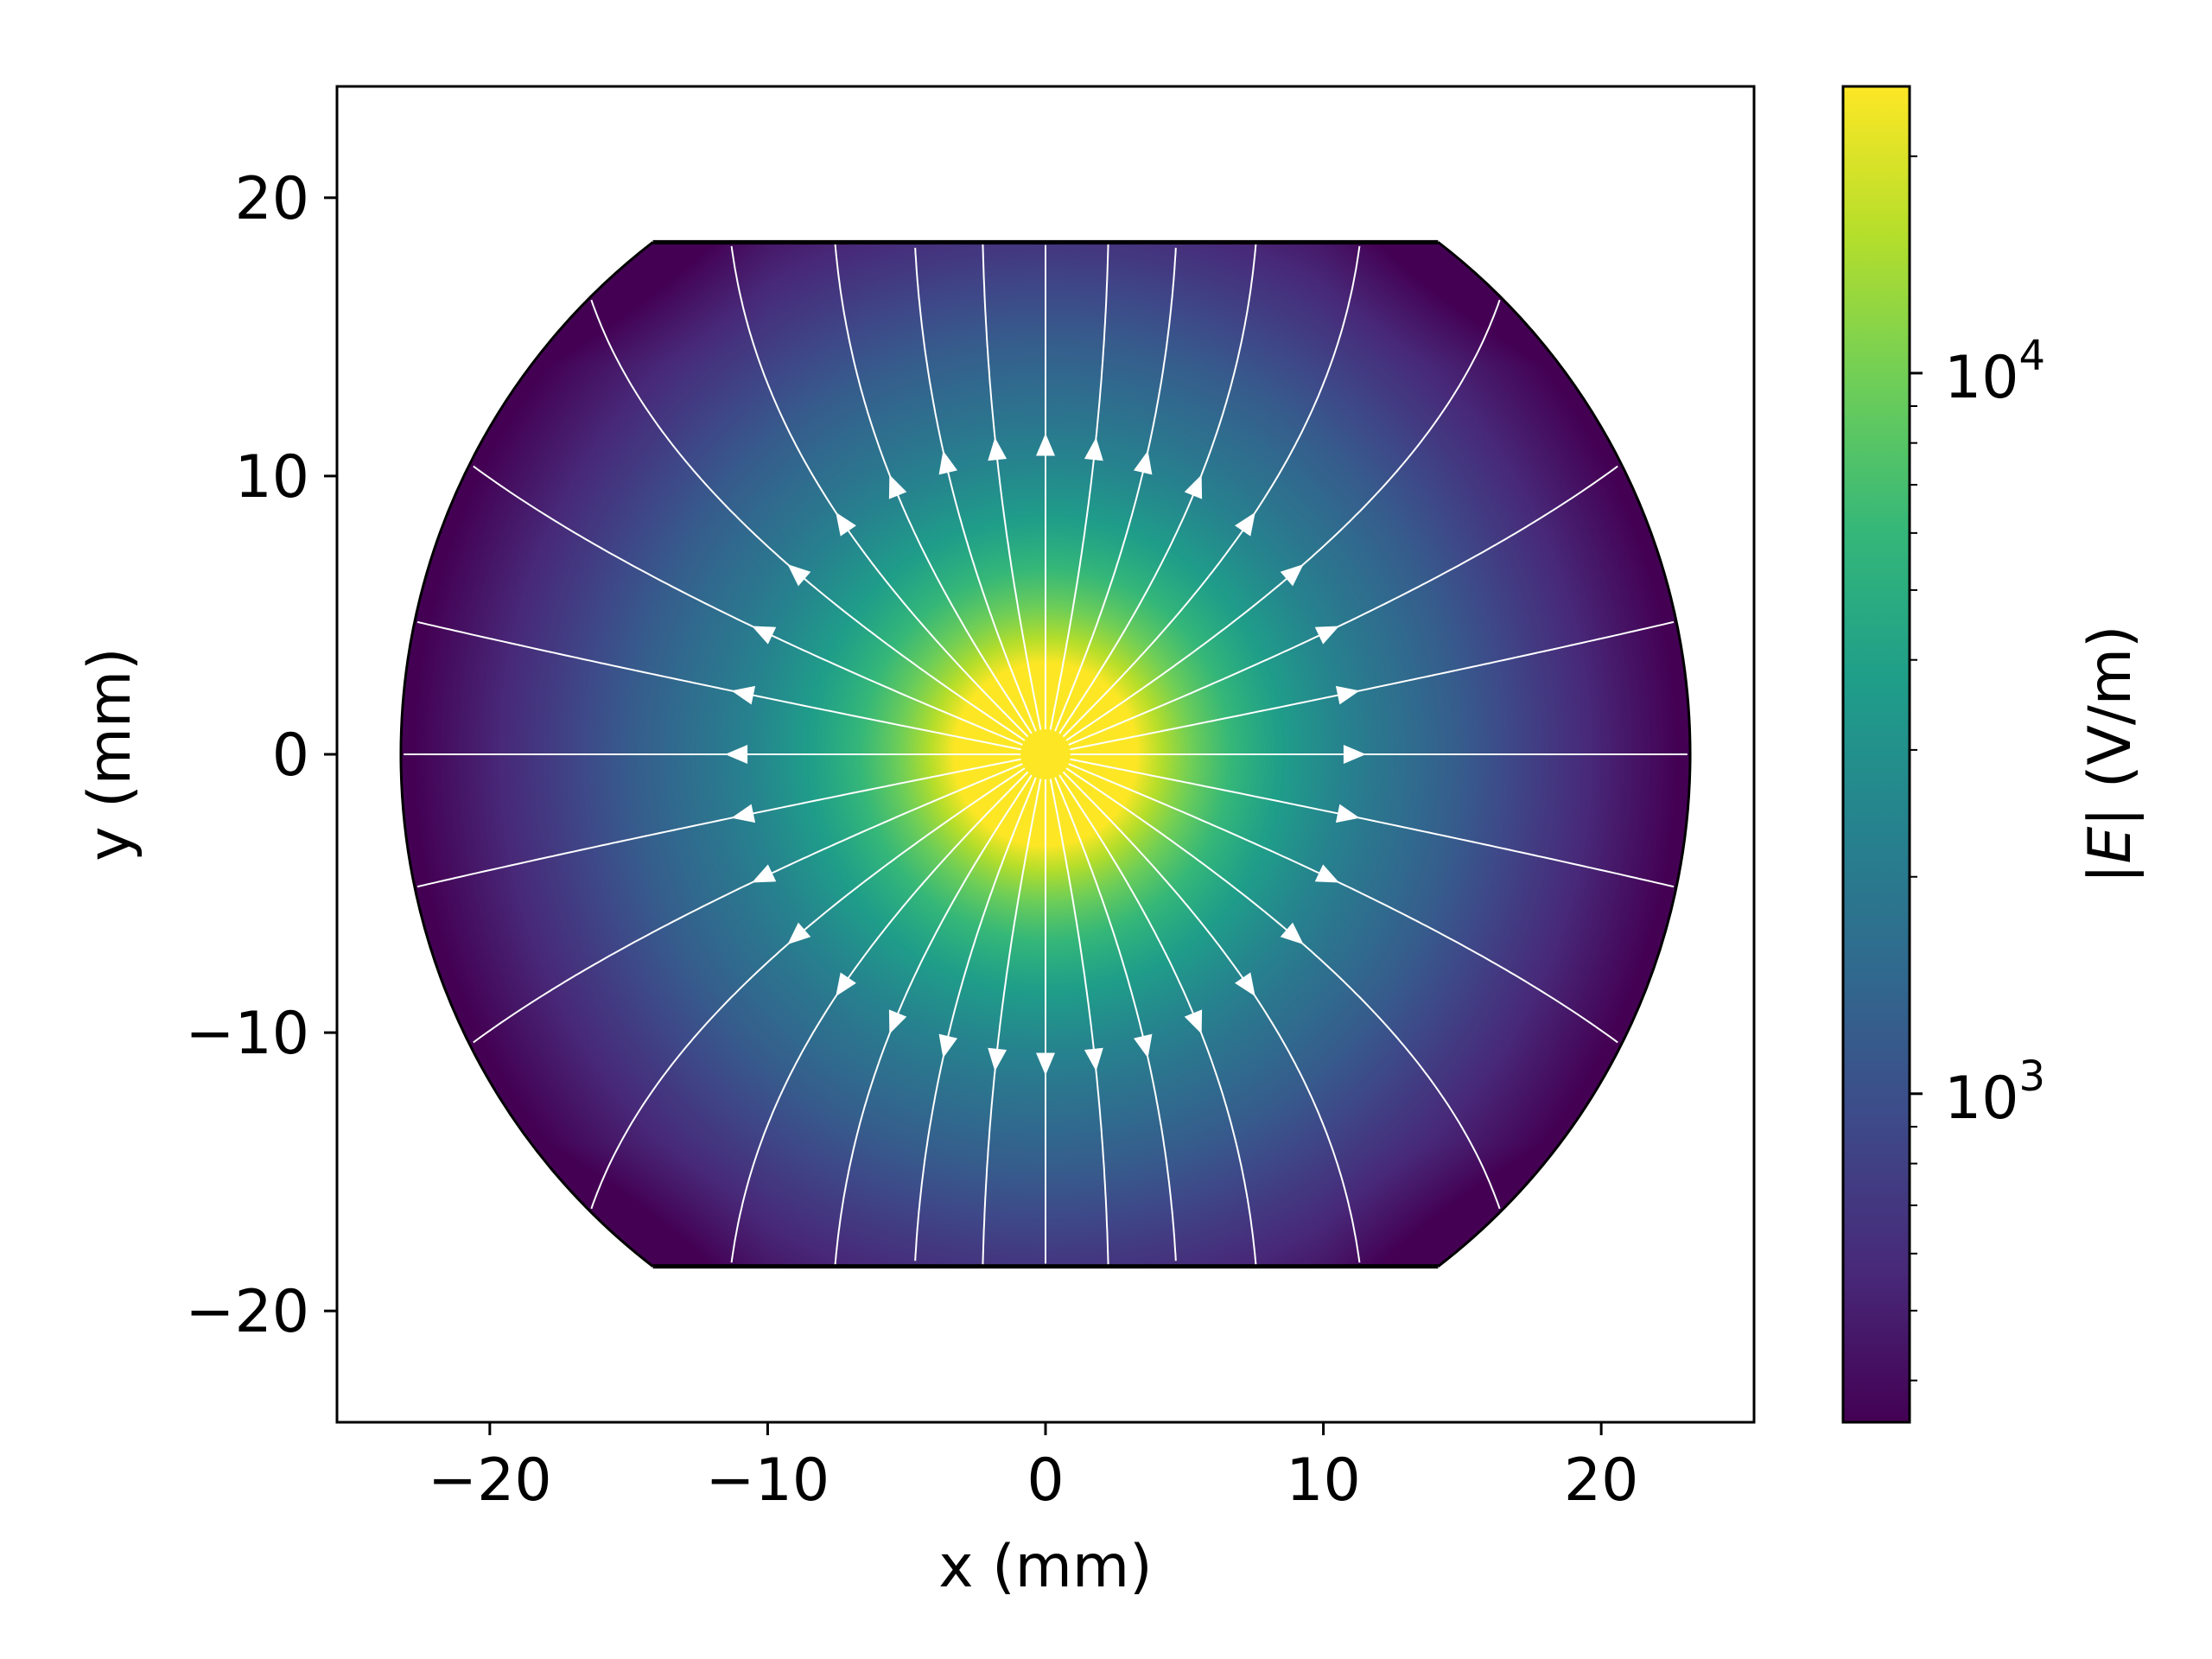 This screenshot has height=1659, width=2212. I want to click on x-tick-label: −20, so click(490, 1480).